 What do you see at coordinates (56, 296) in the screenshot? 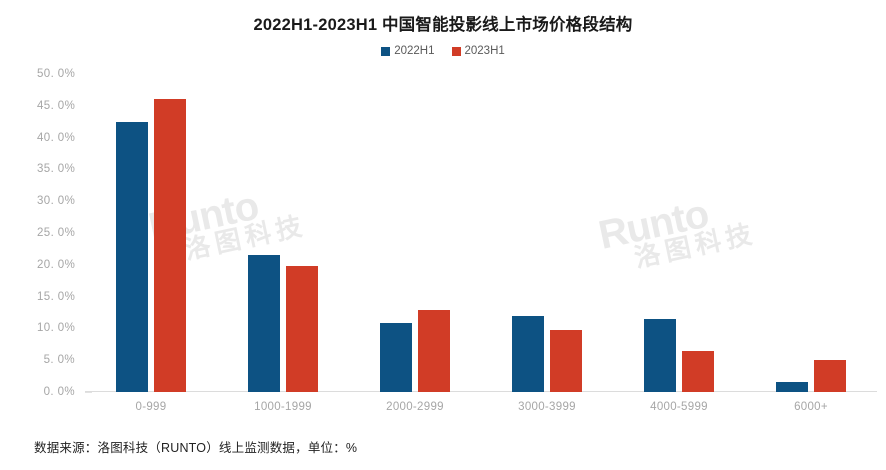
I see `y-axis-tick-label: 15. 0%` at bounding box center [56, 296].